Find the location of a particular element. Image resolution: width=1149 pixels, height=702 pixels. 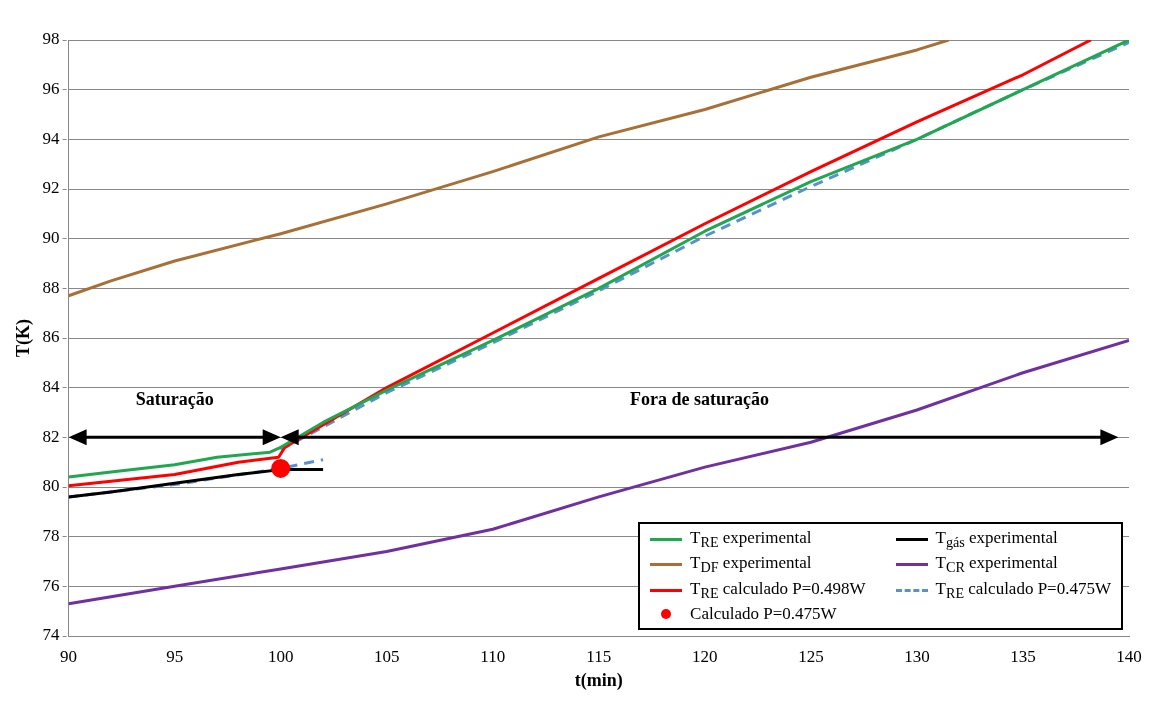

x-tick-label: 120 is located at coordinates (705, 656).